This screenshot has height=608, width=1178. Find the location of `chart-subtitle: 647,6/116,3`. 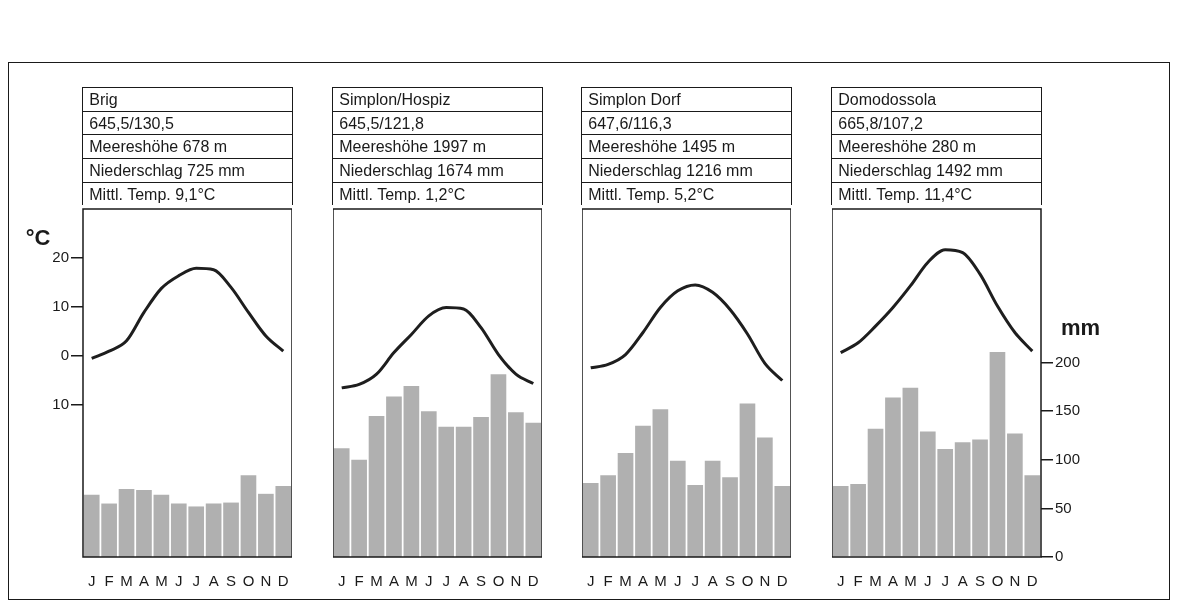

chart-subtitle: 647,6/116,3 is located at coordinates (687, 123).